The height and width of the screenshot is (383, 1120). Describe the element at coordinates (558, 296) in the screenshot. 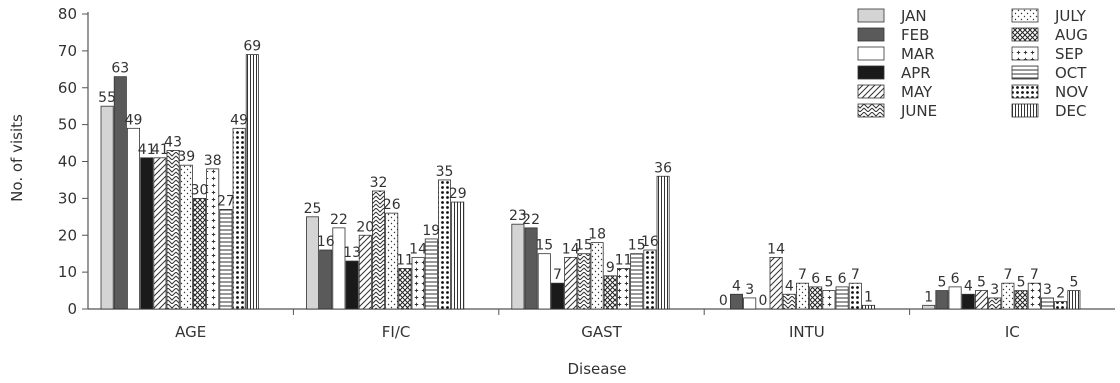

I see `bar-apr-gast` at that location.